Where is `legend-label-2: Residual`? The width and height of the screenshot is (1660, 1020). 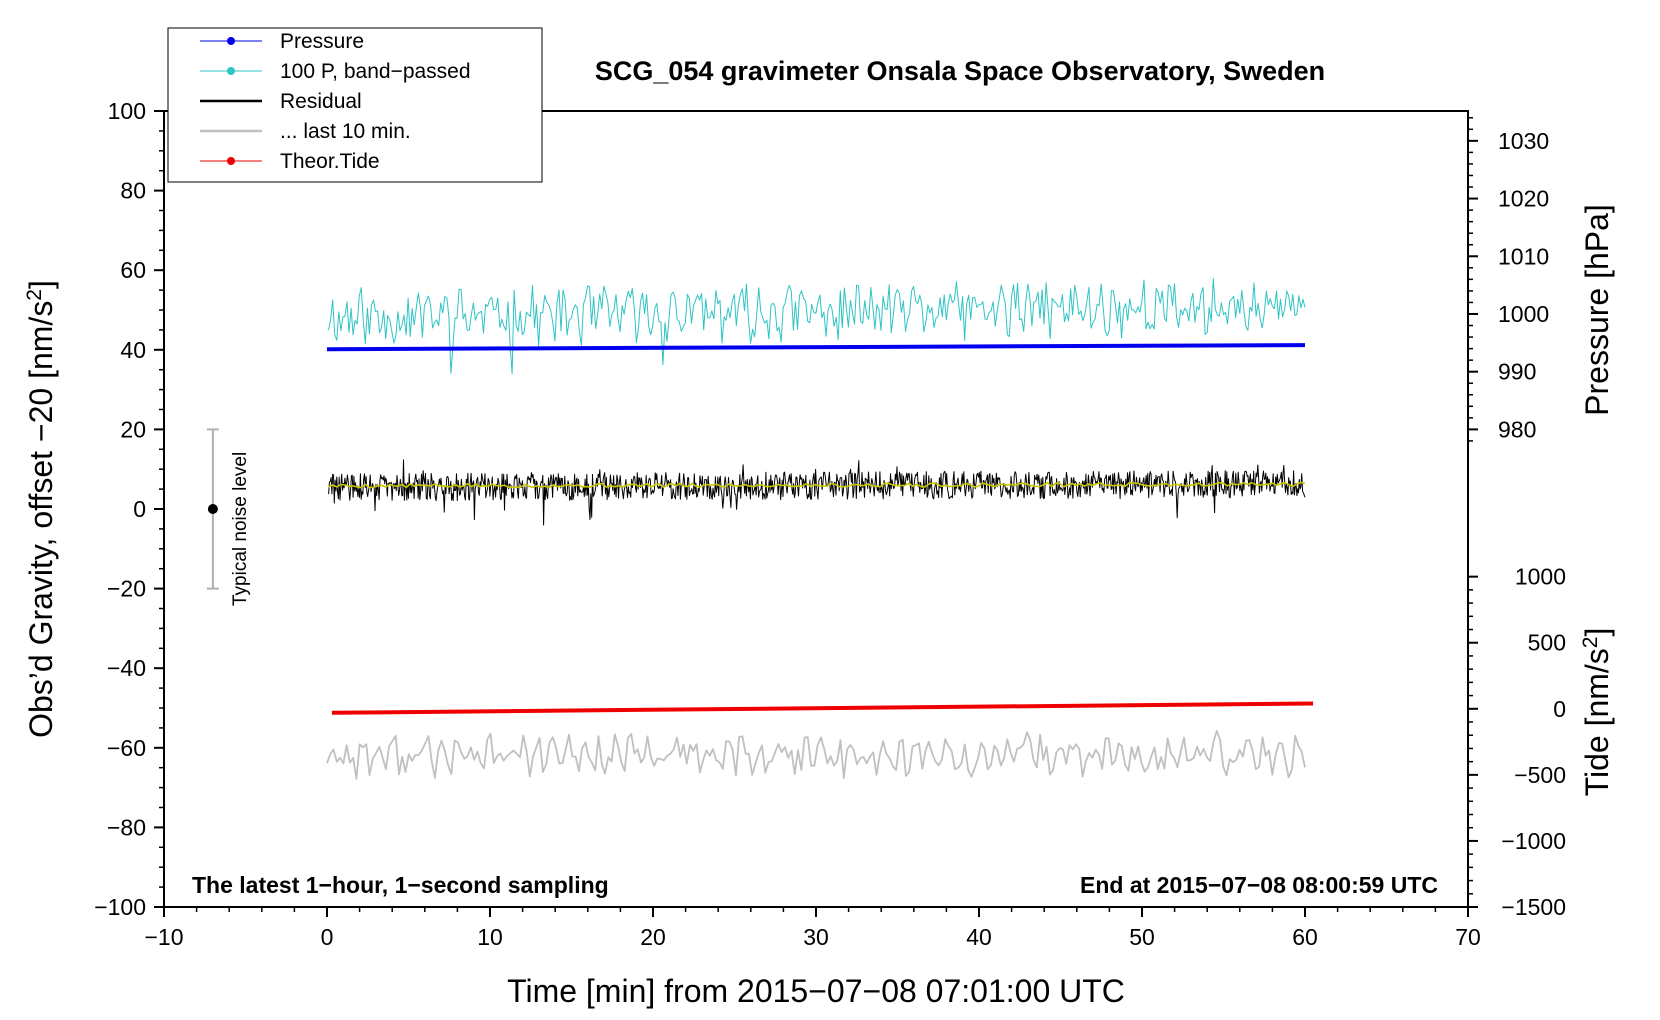
legend-label-2: Residual is located at coordinates (321, 101).